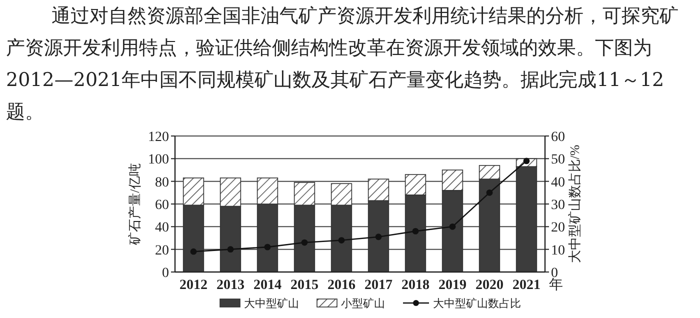 The image size is (700, 318). What do you see at coordinates (526, 285) in the screenshot?
I see `x-tick-label: 2021` at bounding box center [526, 285].